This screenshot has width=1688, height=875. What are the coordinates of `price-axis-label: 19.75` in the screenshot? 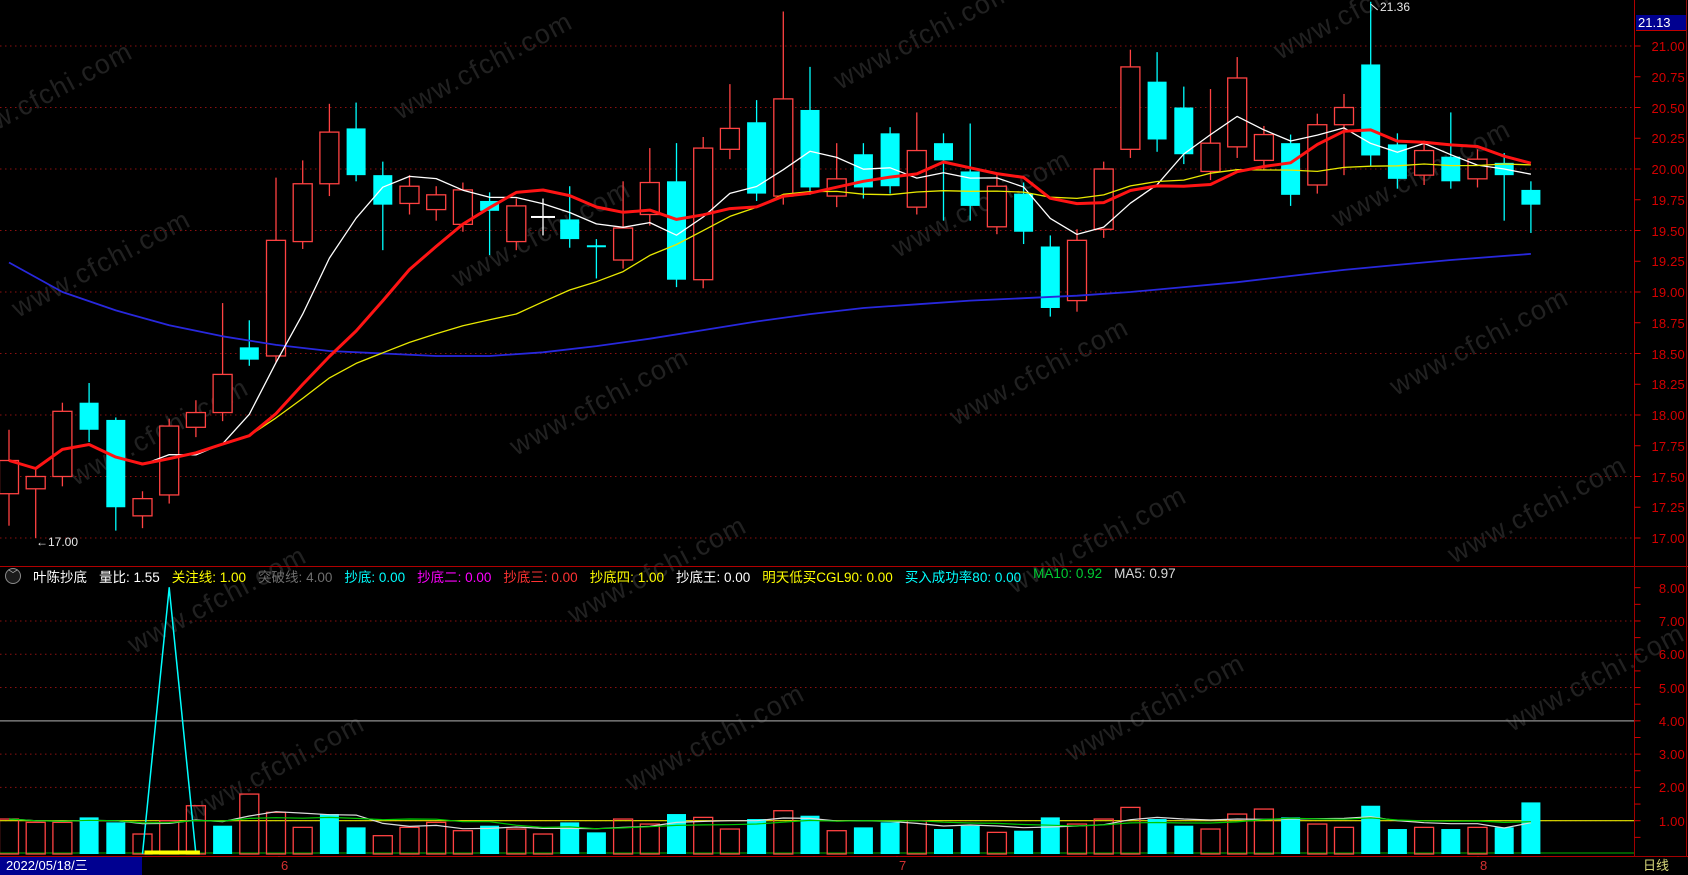 It's located at (1668, 200).